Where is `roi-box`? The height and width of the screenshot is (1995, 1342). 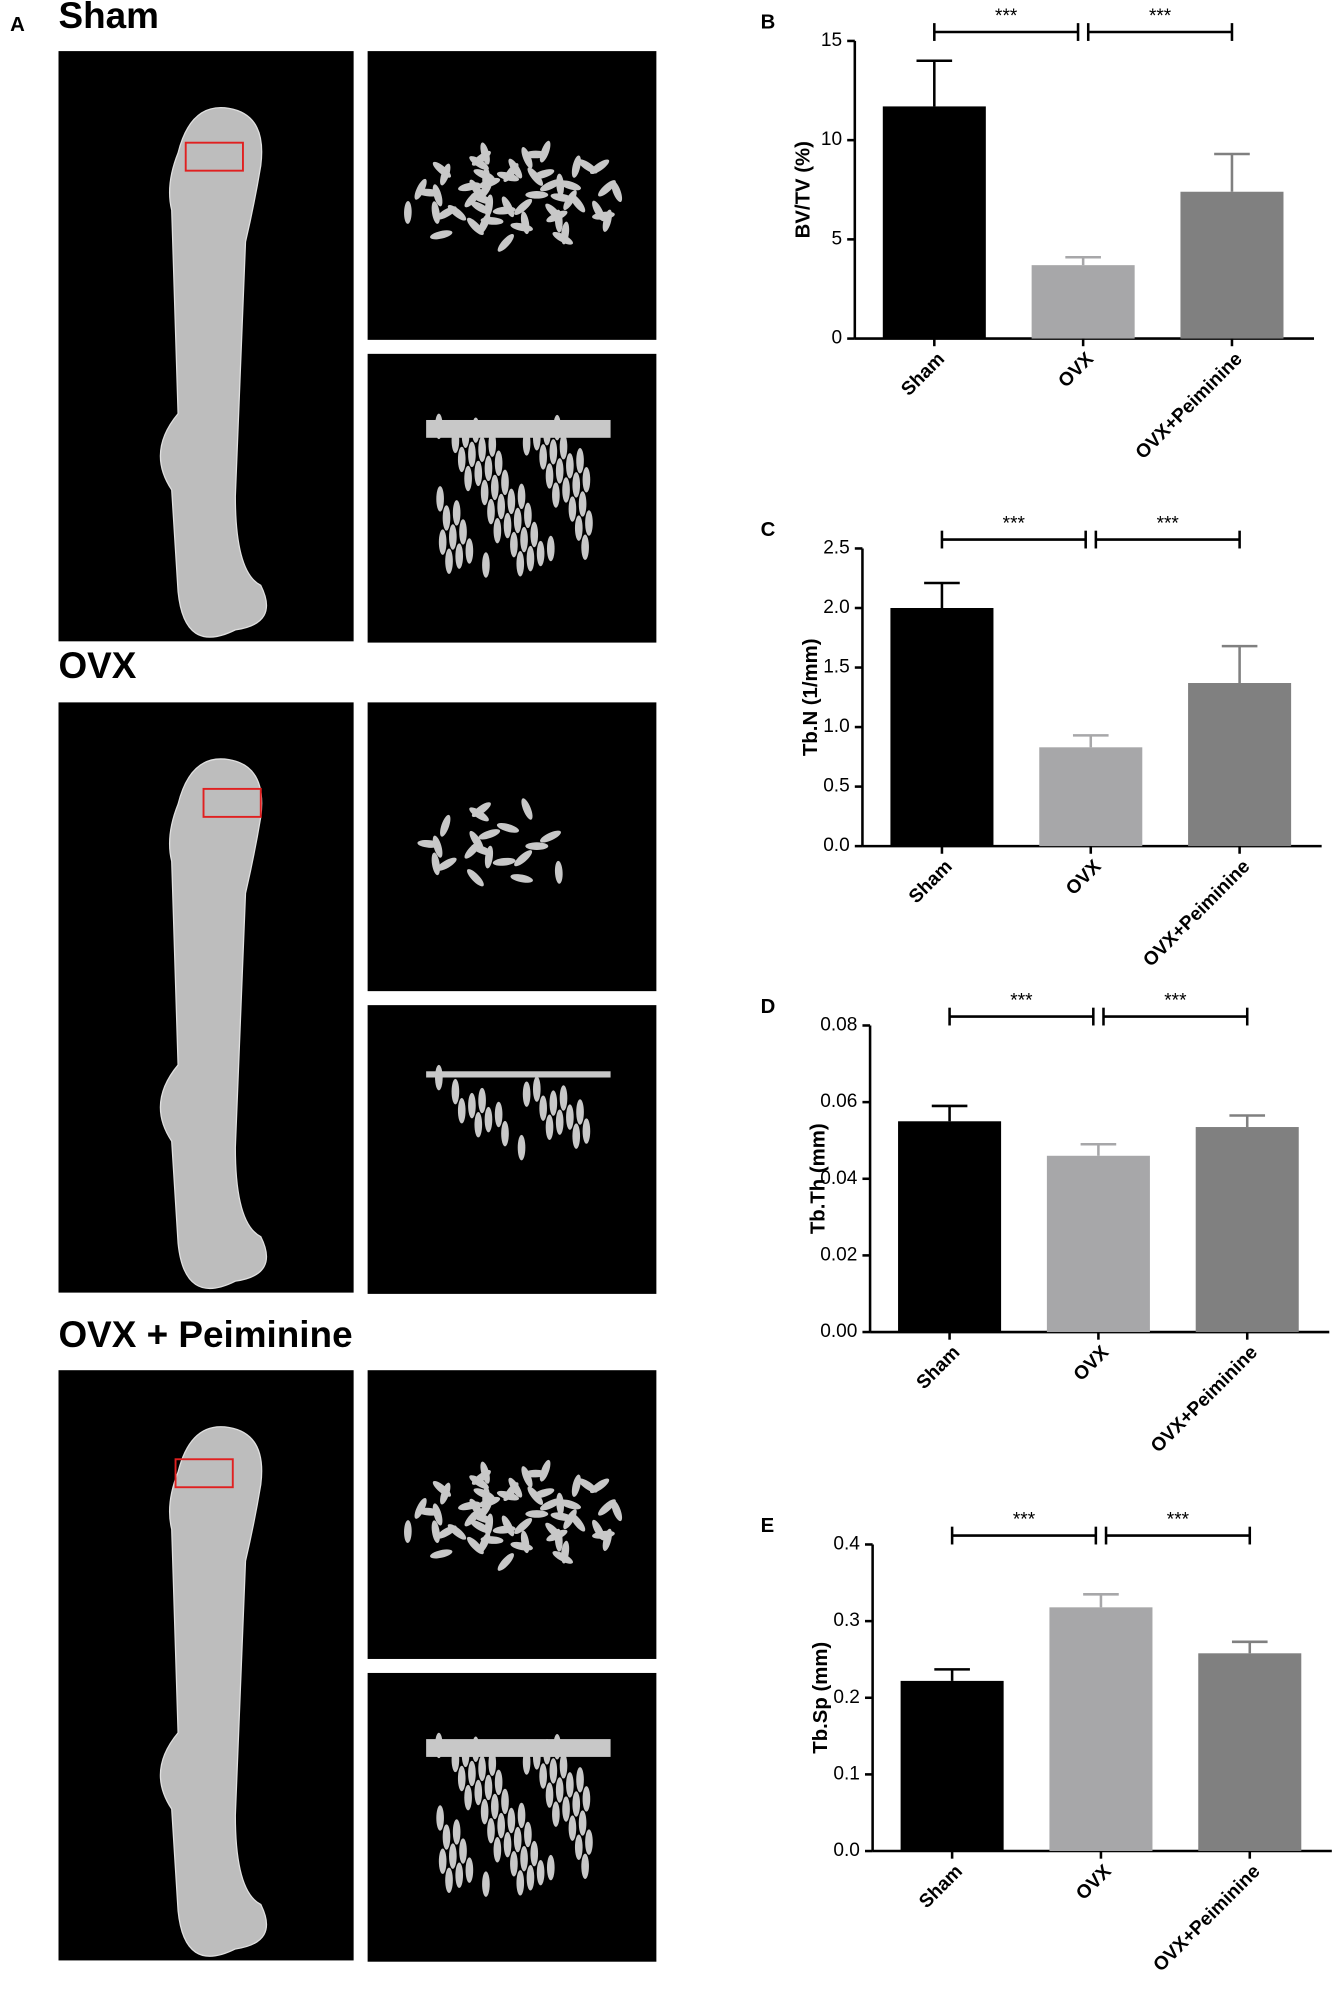 roi-box is located at coordinates (204, 1473).